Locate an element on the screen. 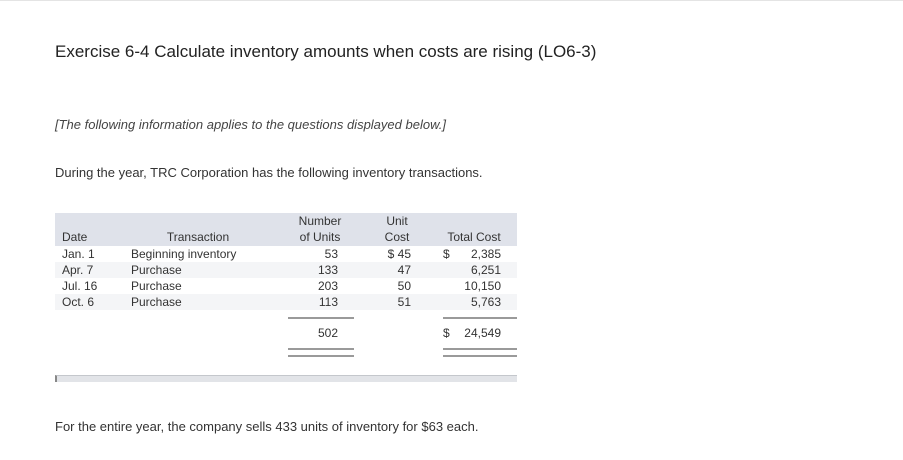  table-cell: Beginning inventory is located at coordinates (184, 254).